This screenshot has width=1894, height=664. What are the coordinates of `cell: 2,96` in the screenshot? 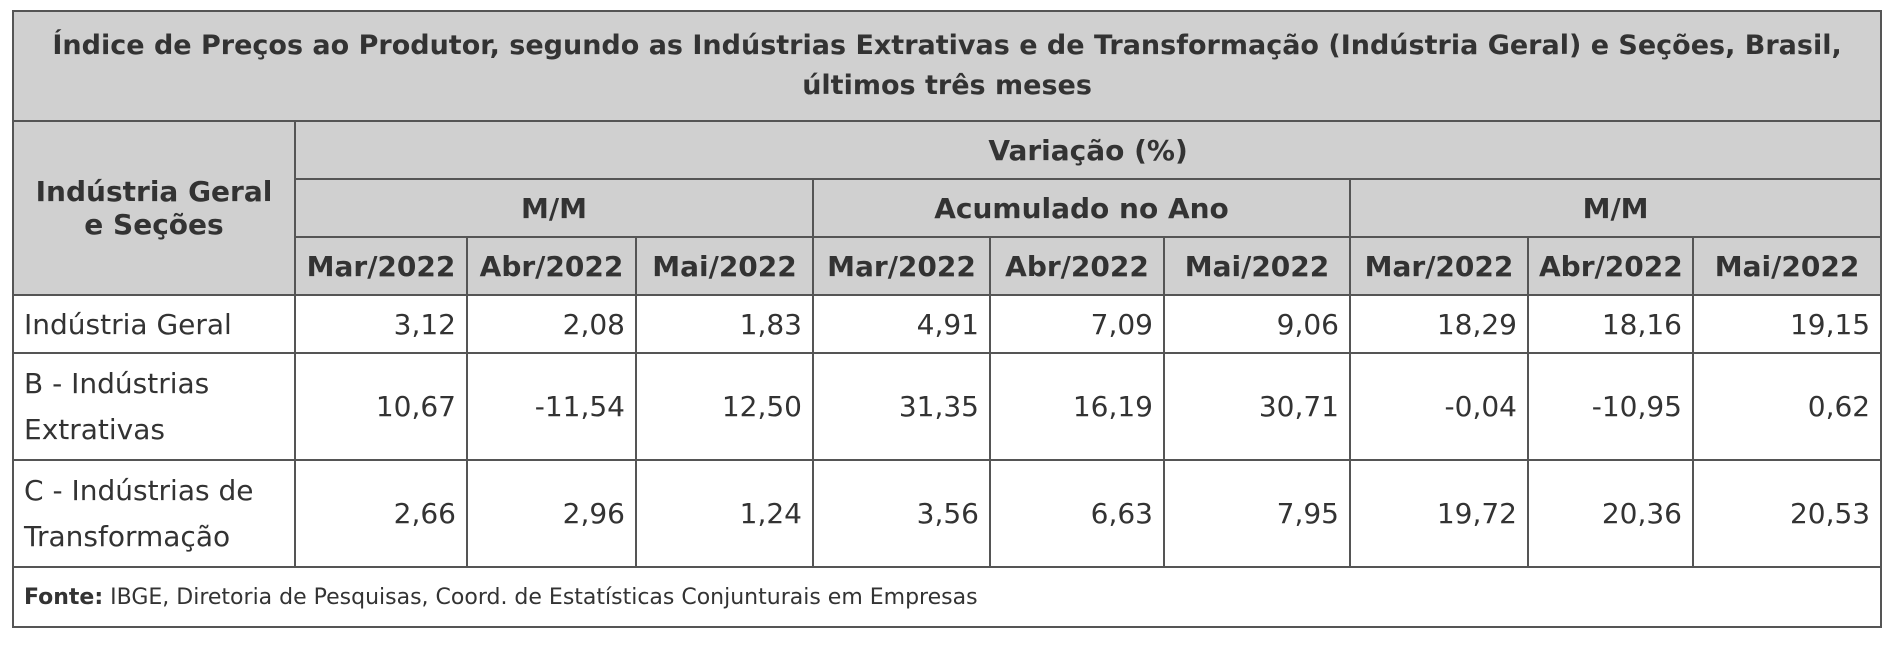 It's located at (551, 513).